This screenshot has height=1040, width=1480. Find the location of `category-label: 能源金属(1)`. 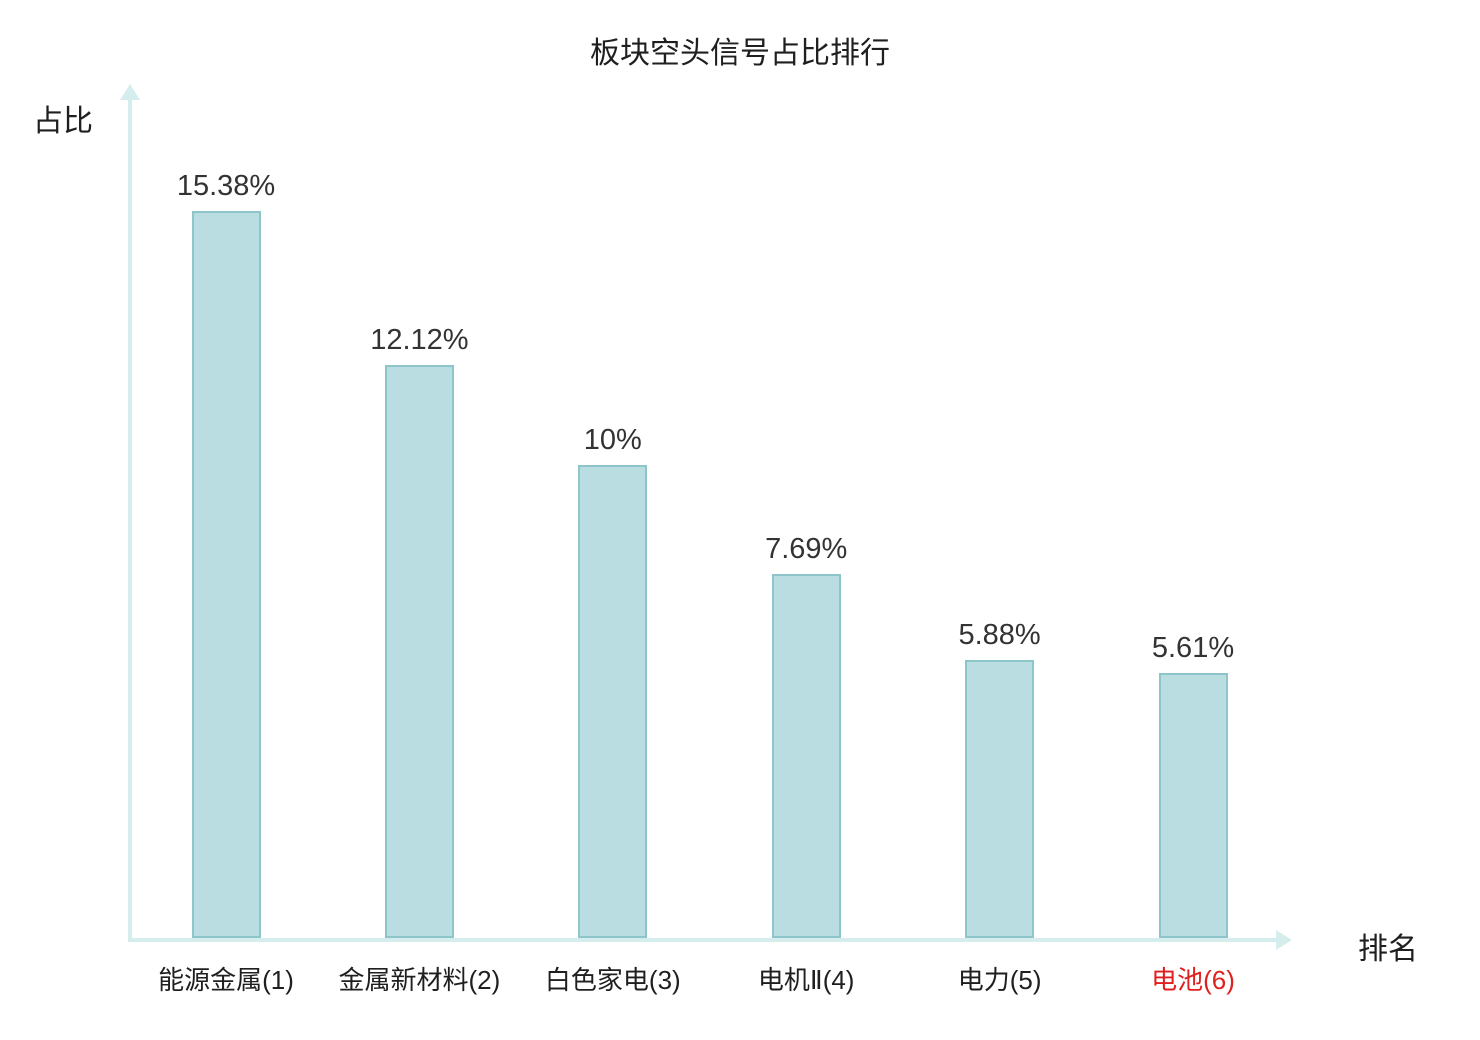

category-label: 能源金属(1) is located at coordinates (226, 980).